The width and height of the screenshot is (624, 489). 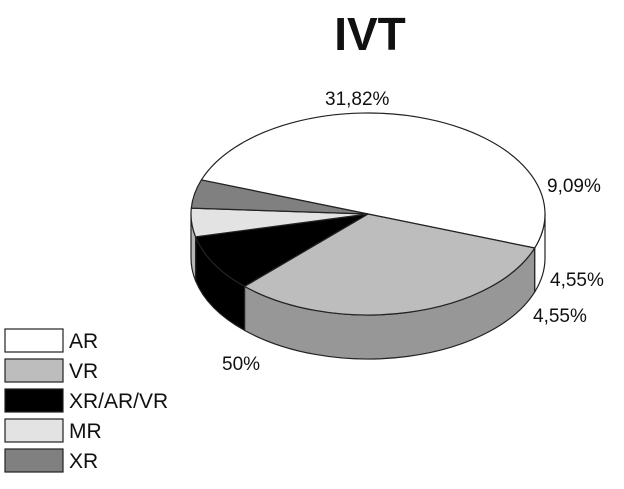 I want to click on legend-swatch-xr-ar-vr, so click(x=34, y=400).